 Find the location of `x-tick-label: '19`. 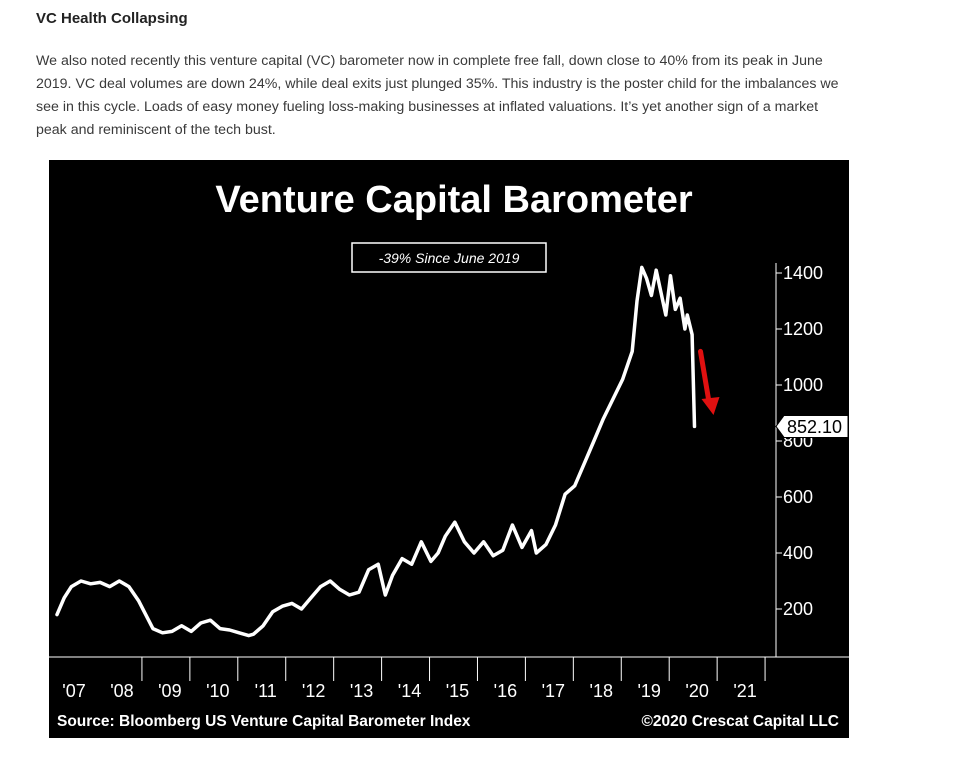

x-tick-label: '19 is located at coordinates (648, 691).